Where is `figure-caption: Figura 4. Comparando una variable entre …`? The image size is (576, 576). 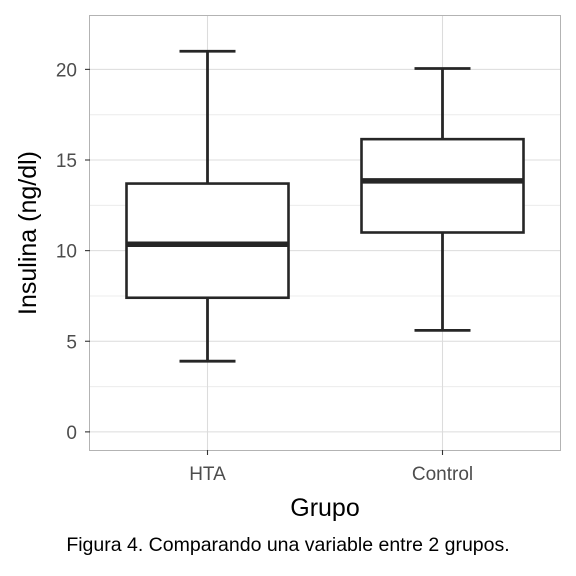
figure-caption: Figura 4. Comparando una variable entre … is located at coordinates (288, 545).